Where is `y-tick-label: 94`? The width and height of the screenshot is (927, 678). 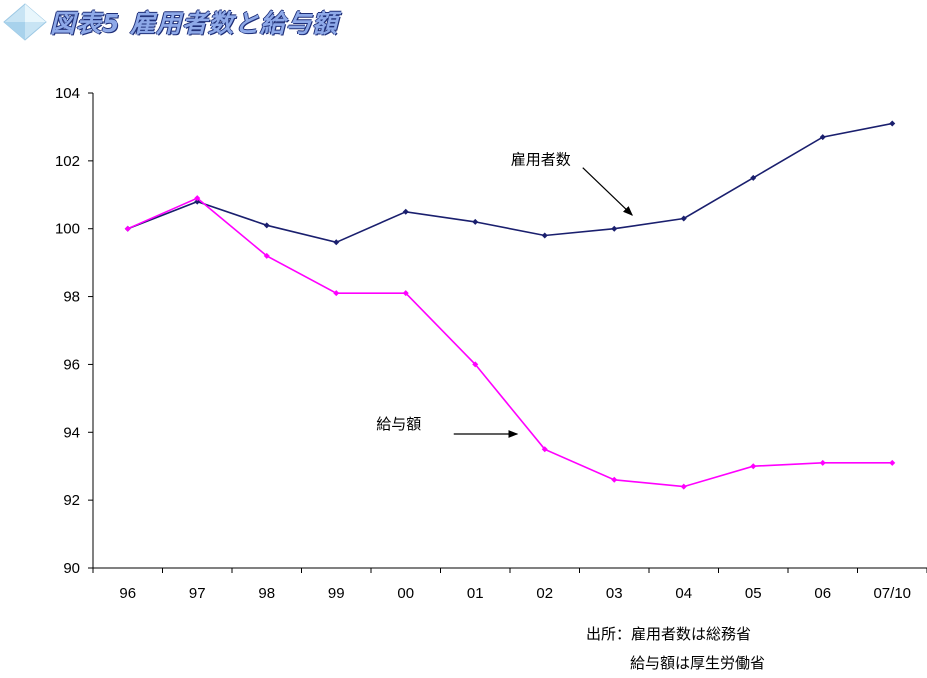 y-tick-label: 94 is located at coordinates (71, 432).